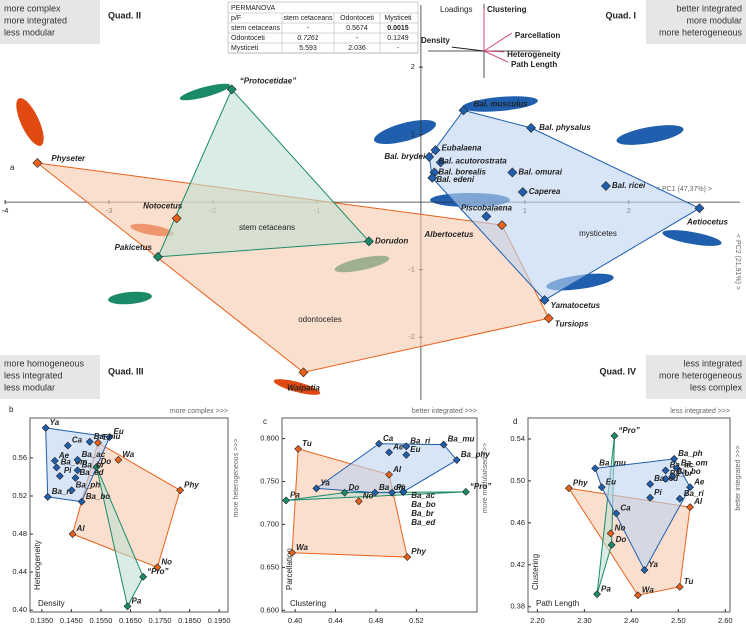  I want to click on quad-text: more heterogeneous, so click(701, 32).